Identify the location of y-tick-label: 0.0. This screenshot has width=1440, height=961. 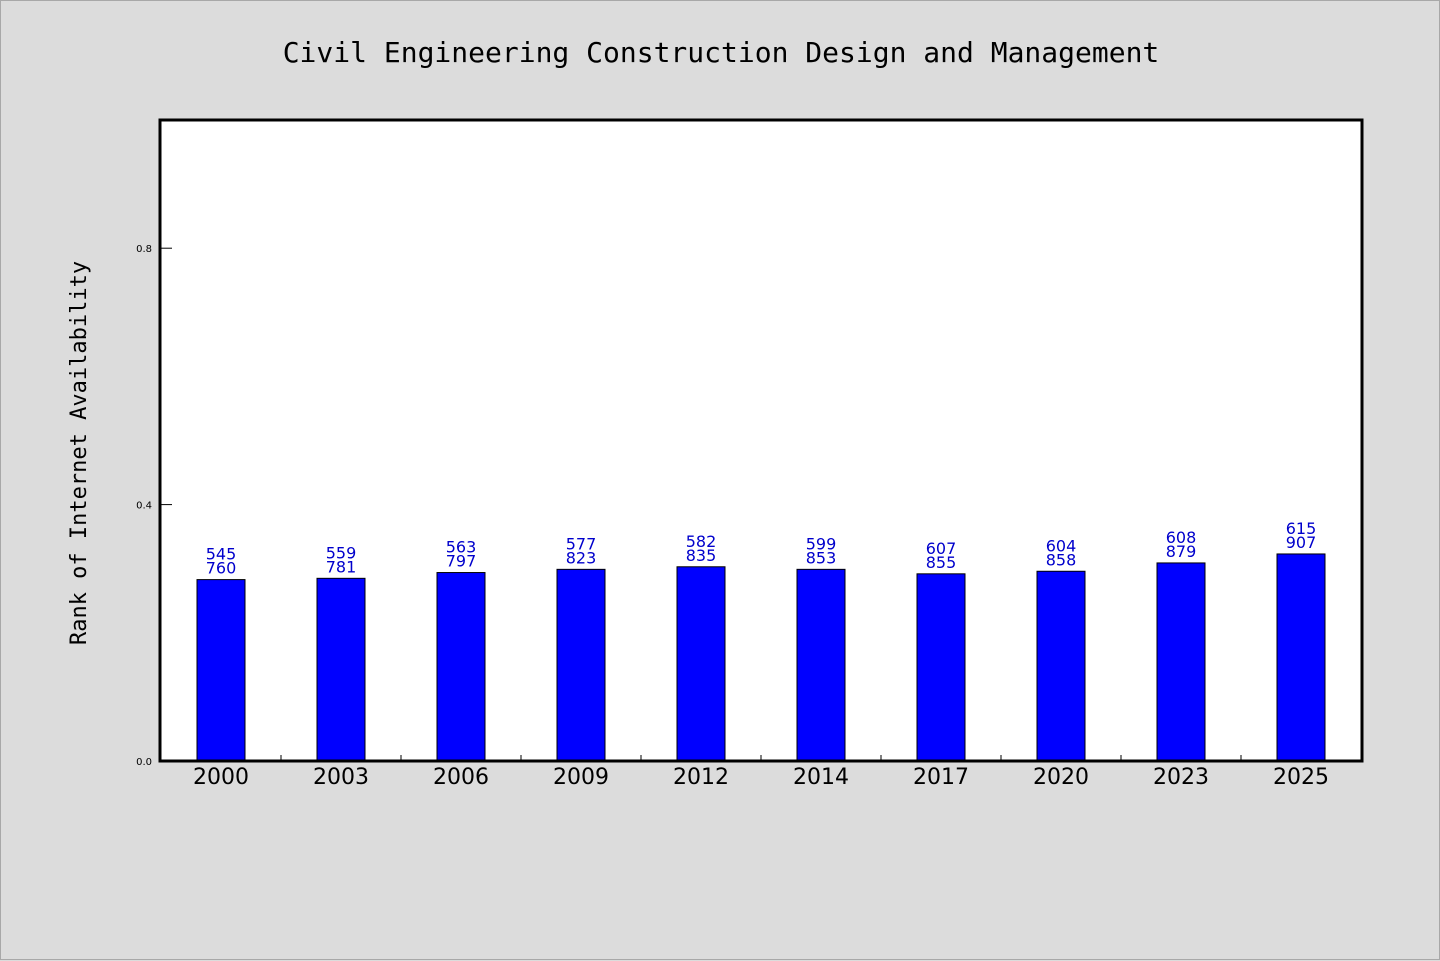
(144, 762).